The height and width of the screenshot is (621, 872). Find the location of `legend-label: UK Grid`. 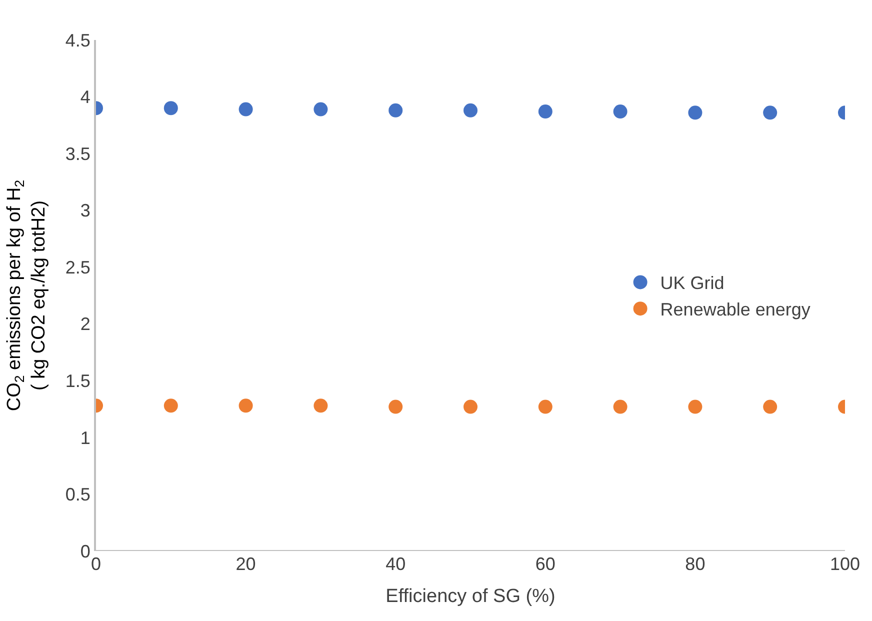

legend-label: UK Grid is located at coordinates (692, 283).